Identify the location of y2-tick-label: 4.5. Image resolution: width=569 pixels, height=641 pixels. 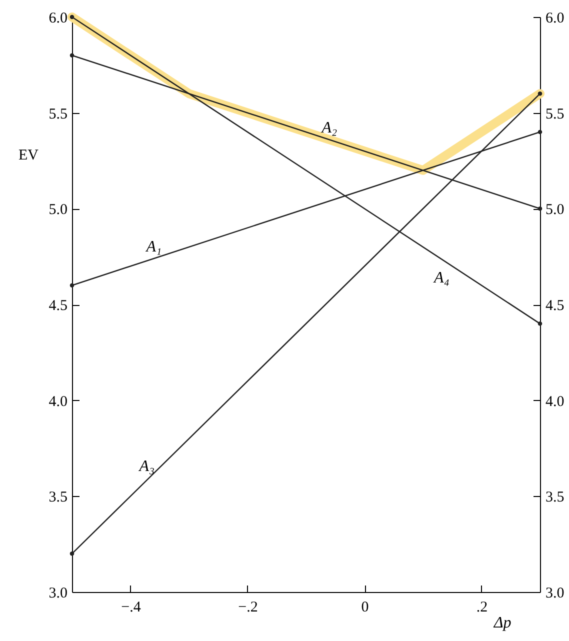
(555, 306).